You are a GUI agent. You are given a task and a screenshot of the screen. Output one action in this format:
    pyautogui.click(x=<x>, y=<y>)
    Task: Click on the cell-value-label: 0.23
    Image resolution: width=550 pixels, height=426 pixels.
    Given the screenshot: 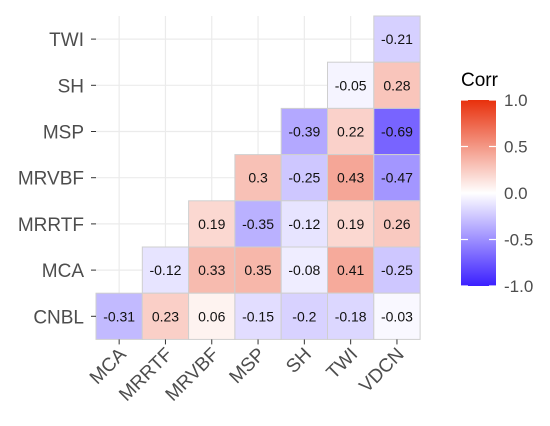 What is the action you would take?
    pyautogui.click(x=165, y=316)
    